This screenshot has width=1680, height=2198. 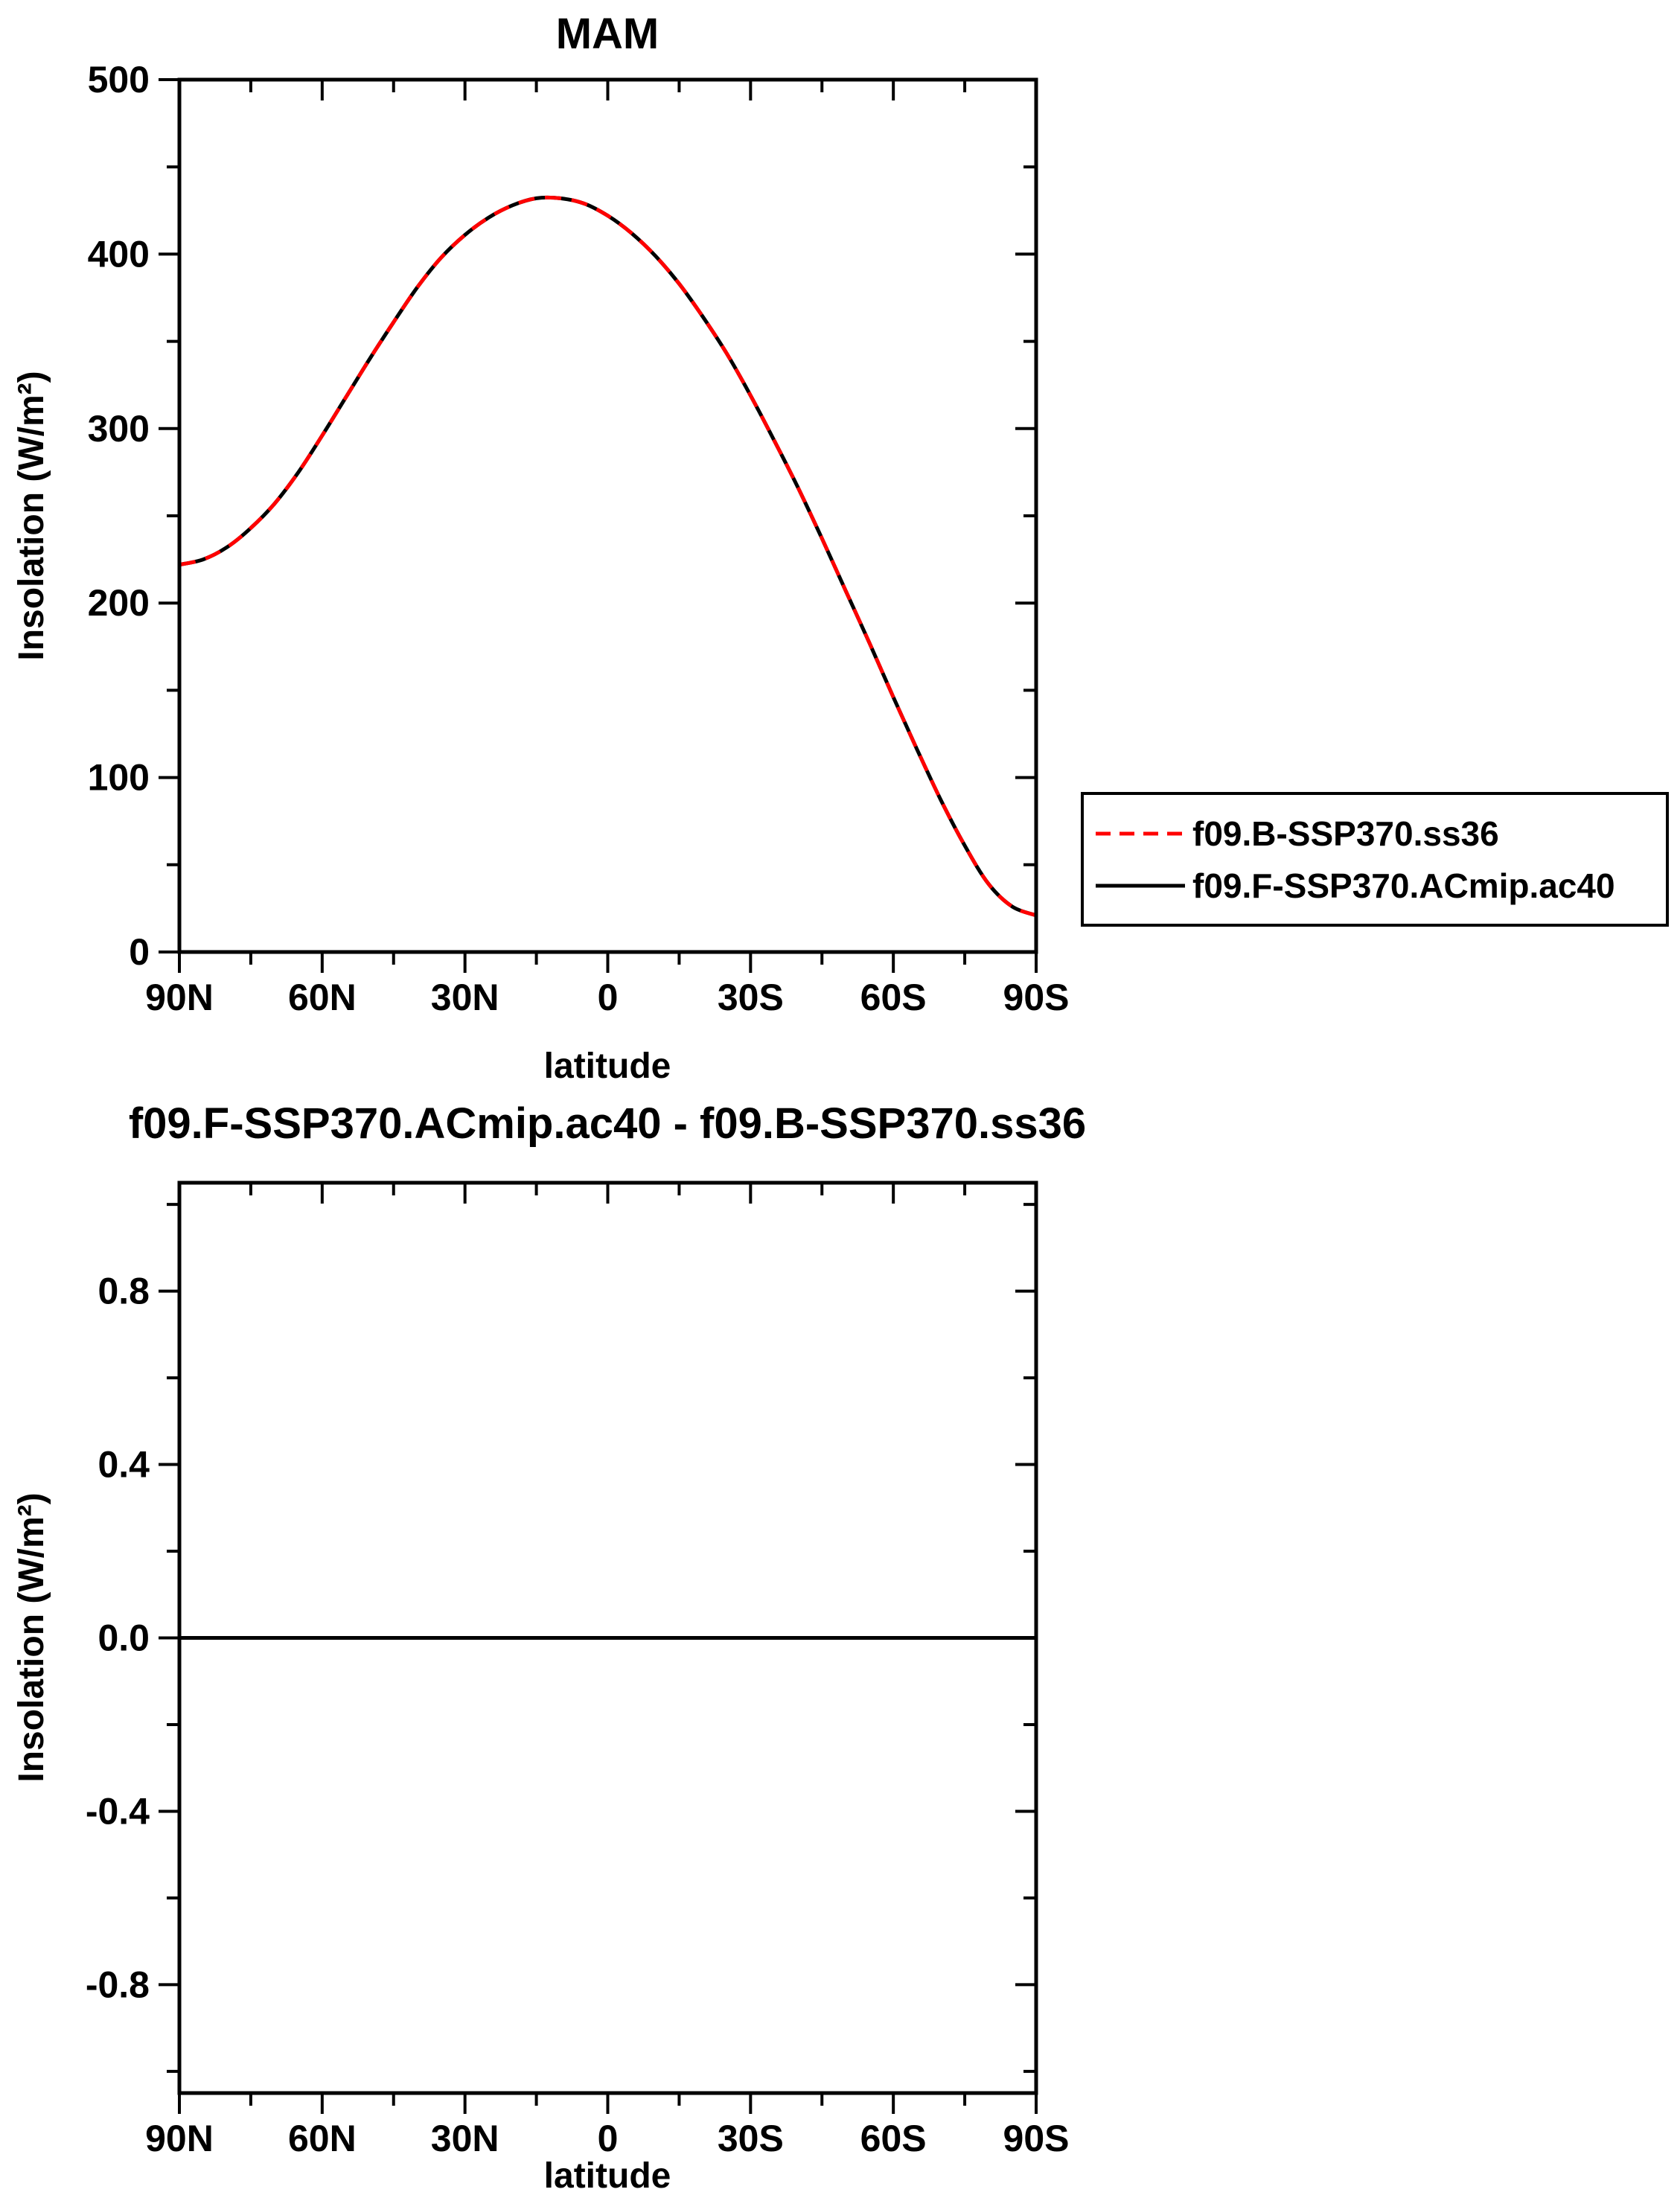 I want to click on chart-1-x-tick-label: 30S, so click(x=751, y=2138).